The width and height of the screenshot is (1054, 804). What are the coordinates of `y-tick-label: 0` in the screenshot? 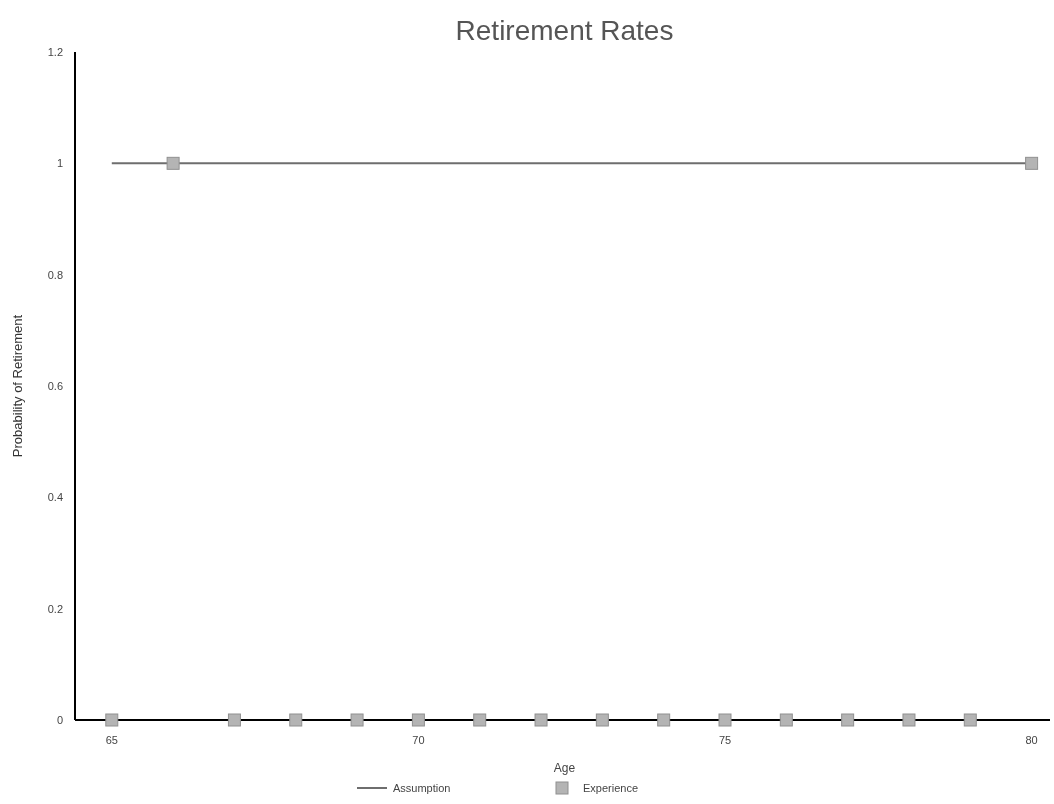 It's located at (59, 720).